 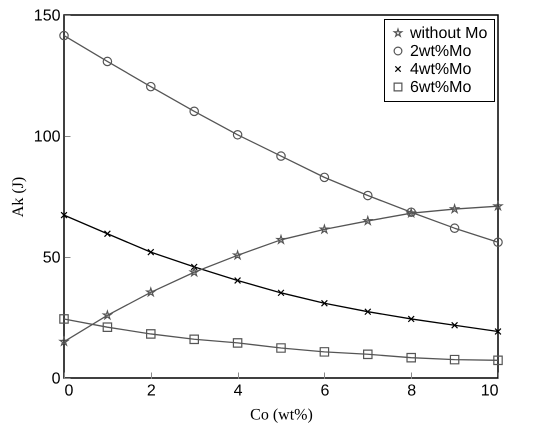 I want to click on x-tick-label: 8, so click(x=411, y=391).